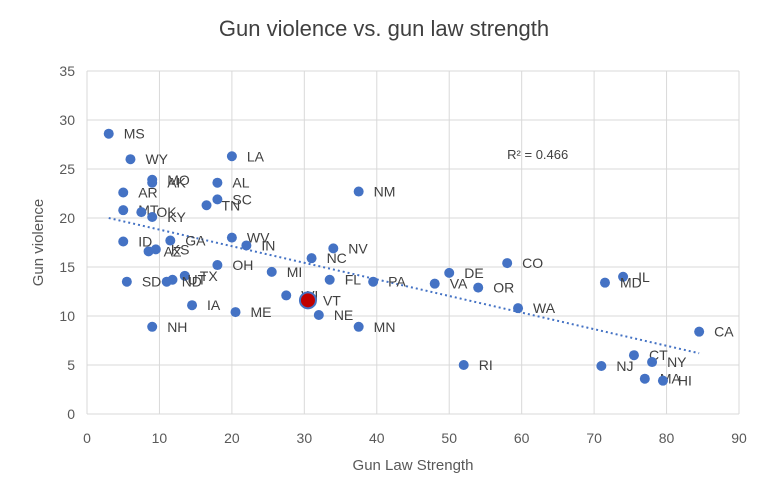 This screenshot has width=768, height=500. I want to click on x-tick-label: 0, so click(87, 438).